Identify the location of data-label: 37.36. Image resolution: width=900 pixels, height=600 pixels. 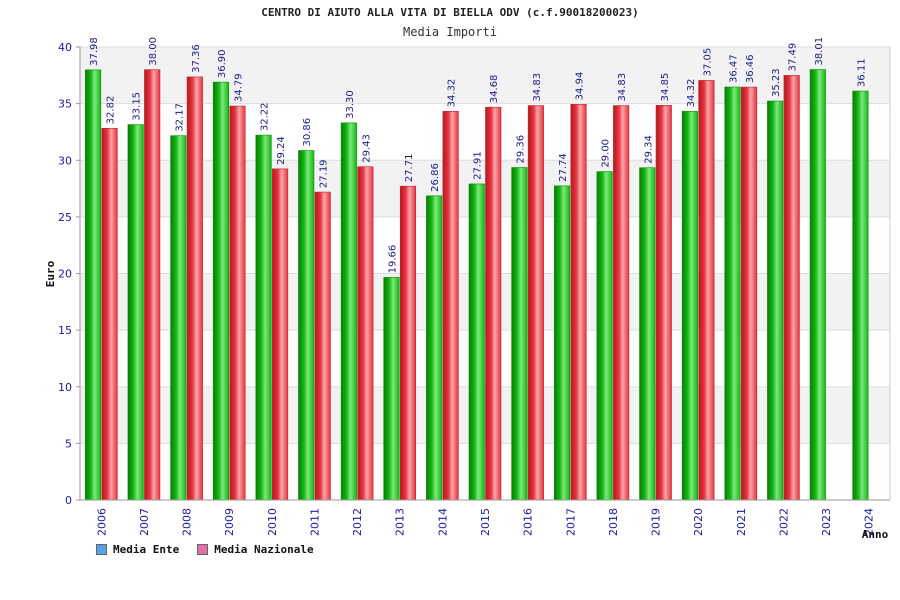
(196, 58).